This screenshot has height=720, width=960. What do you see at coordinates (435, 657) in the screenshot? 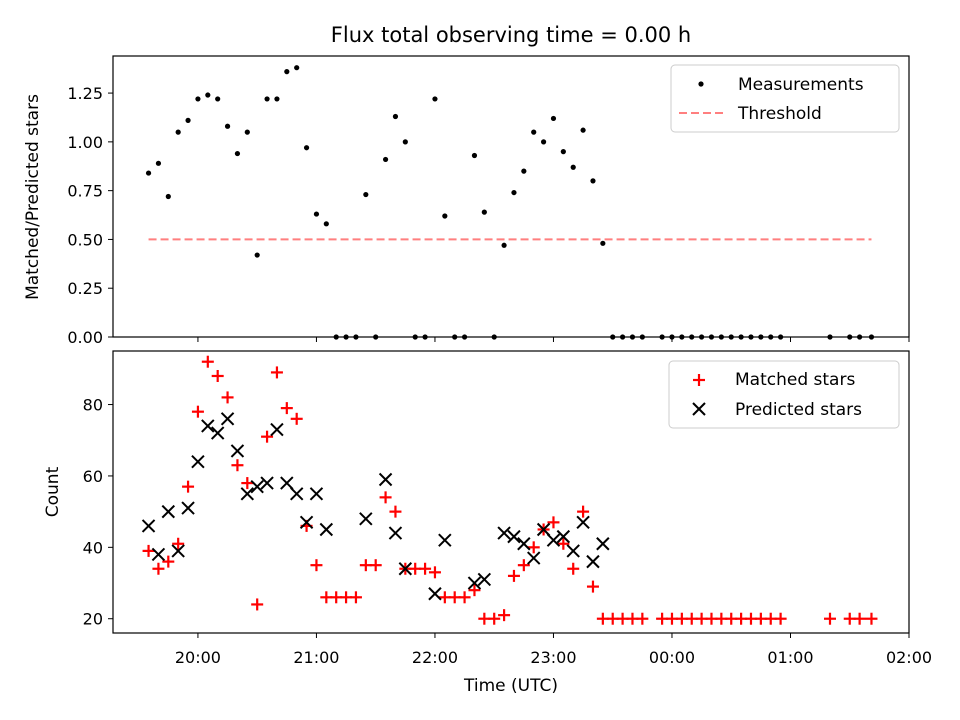
I see `count-x-tick-label: 22:00` at bounding box center [435, 657].